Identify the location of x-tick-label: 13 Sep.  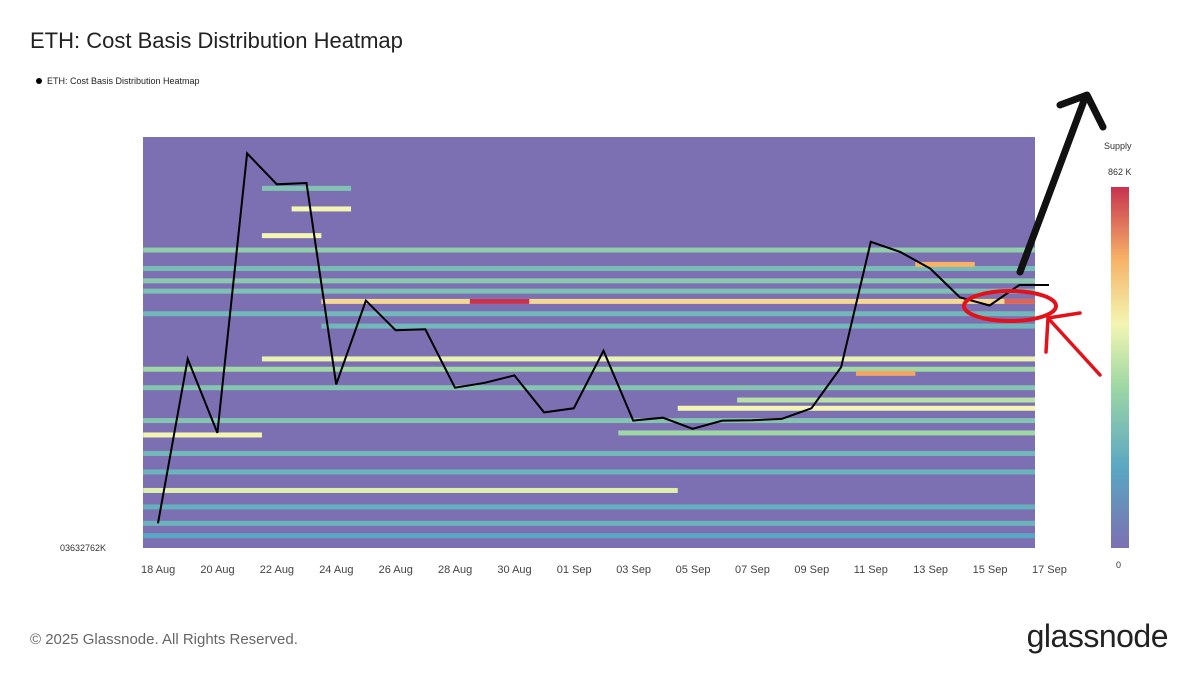
(930, 570).